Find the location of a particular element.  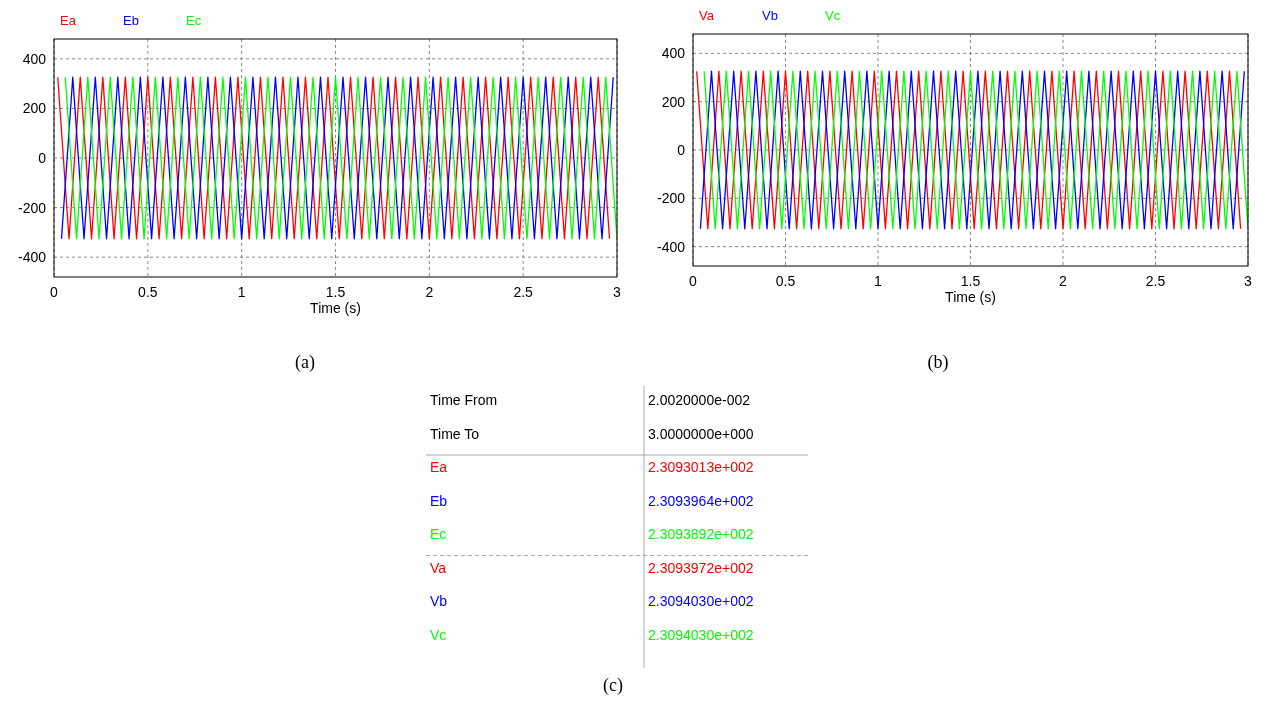

category-label: Vc is located at coordinates (438, 634).